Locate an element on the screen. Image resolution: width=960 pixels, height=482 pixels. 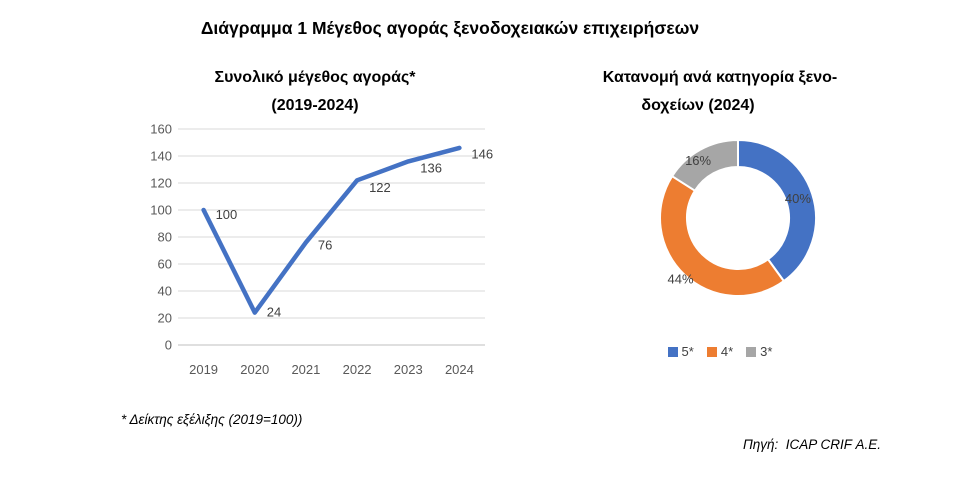
x-axis-tick-label: 2023 is located at coordinates (408, 369).